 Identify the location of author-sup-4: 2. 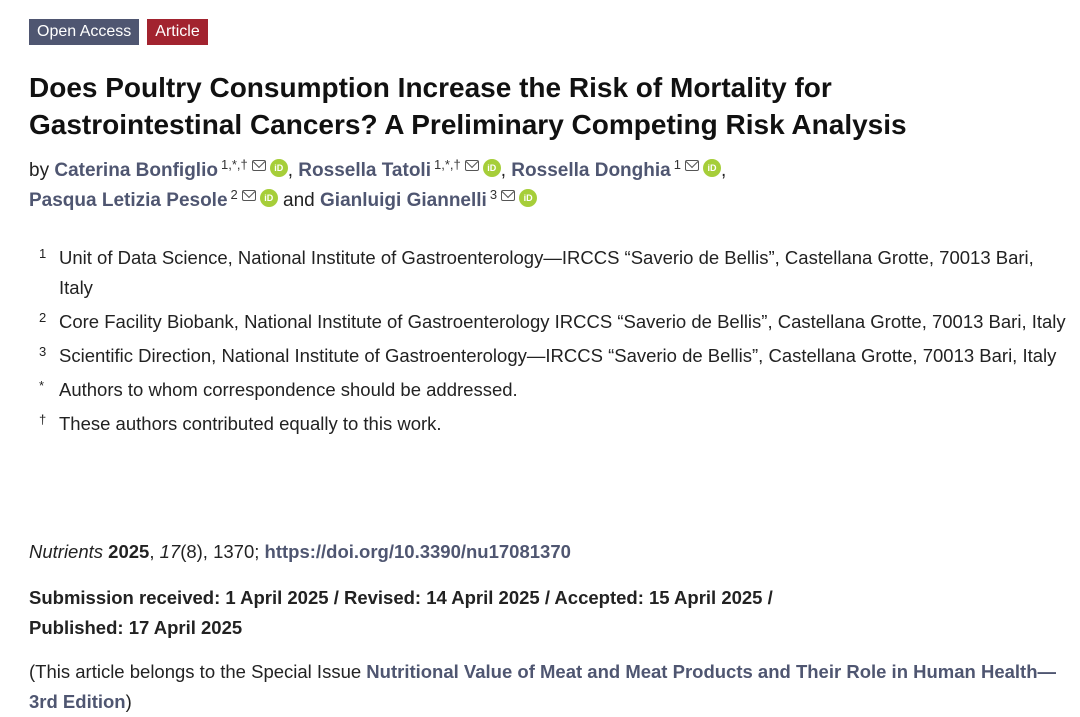
(234, 194).